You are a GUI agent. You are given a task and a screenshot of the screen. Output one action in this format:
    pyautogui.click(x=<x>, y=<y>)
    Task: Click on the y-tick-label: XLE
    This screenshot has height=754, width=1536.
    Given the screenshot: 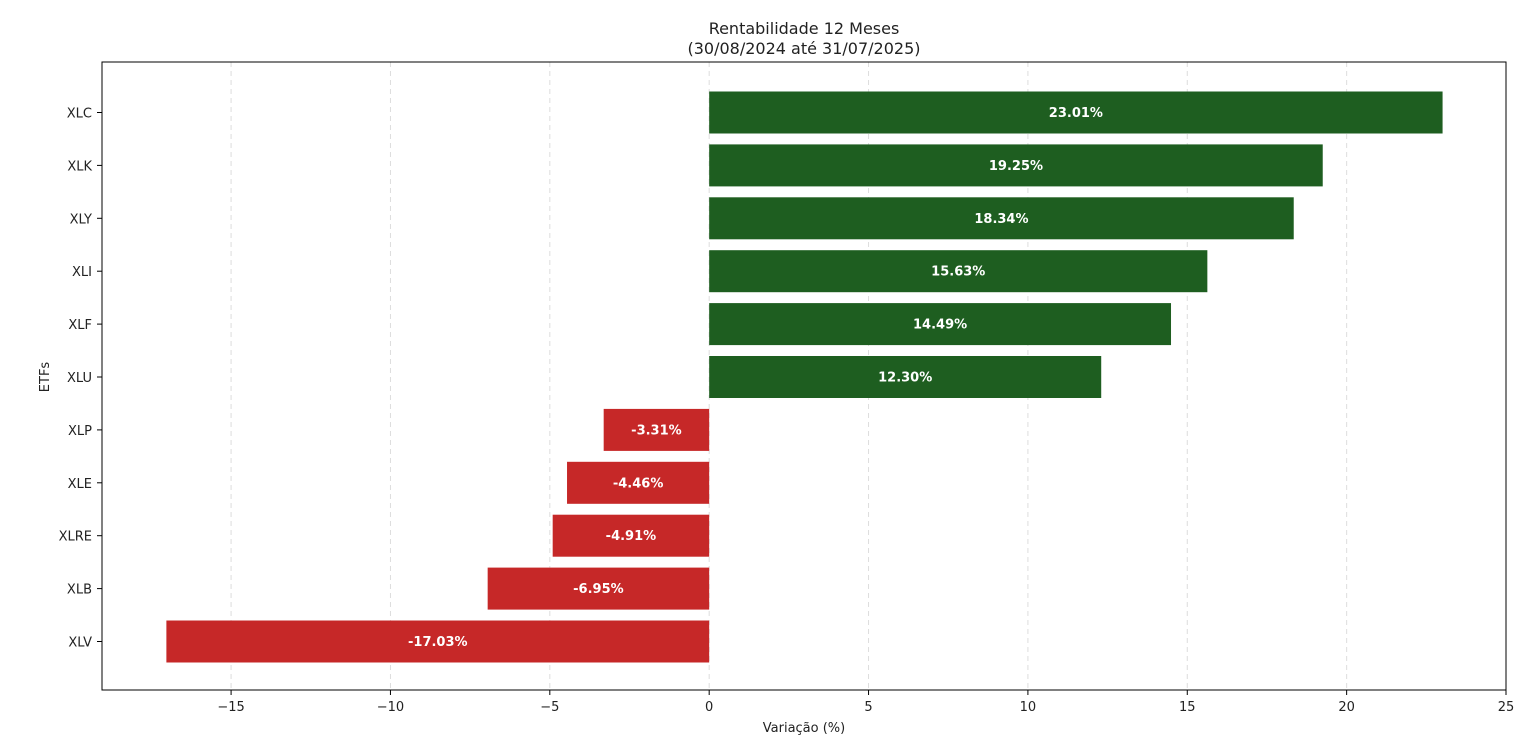 What is the action you would take?
    pyautogui.click(x=80, y=484)
    